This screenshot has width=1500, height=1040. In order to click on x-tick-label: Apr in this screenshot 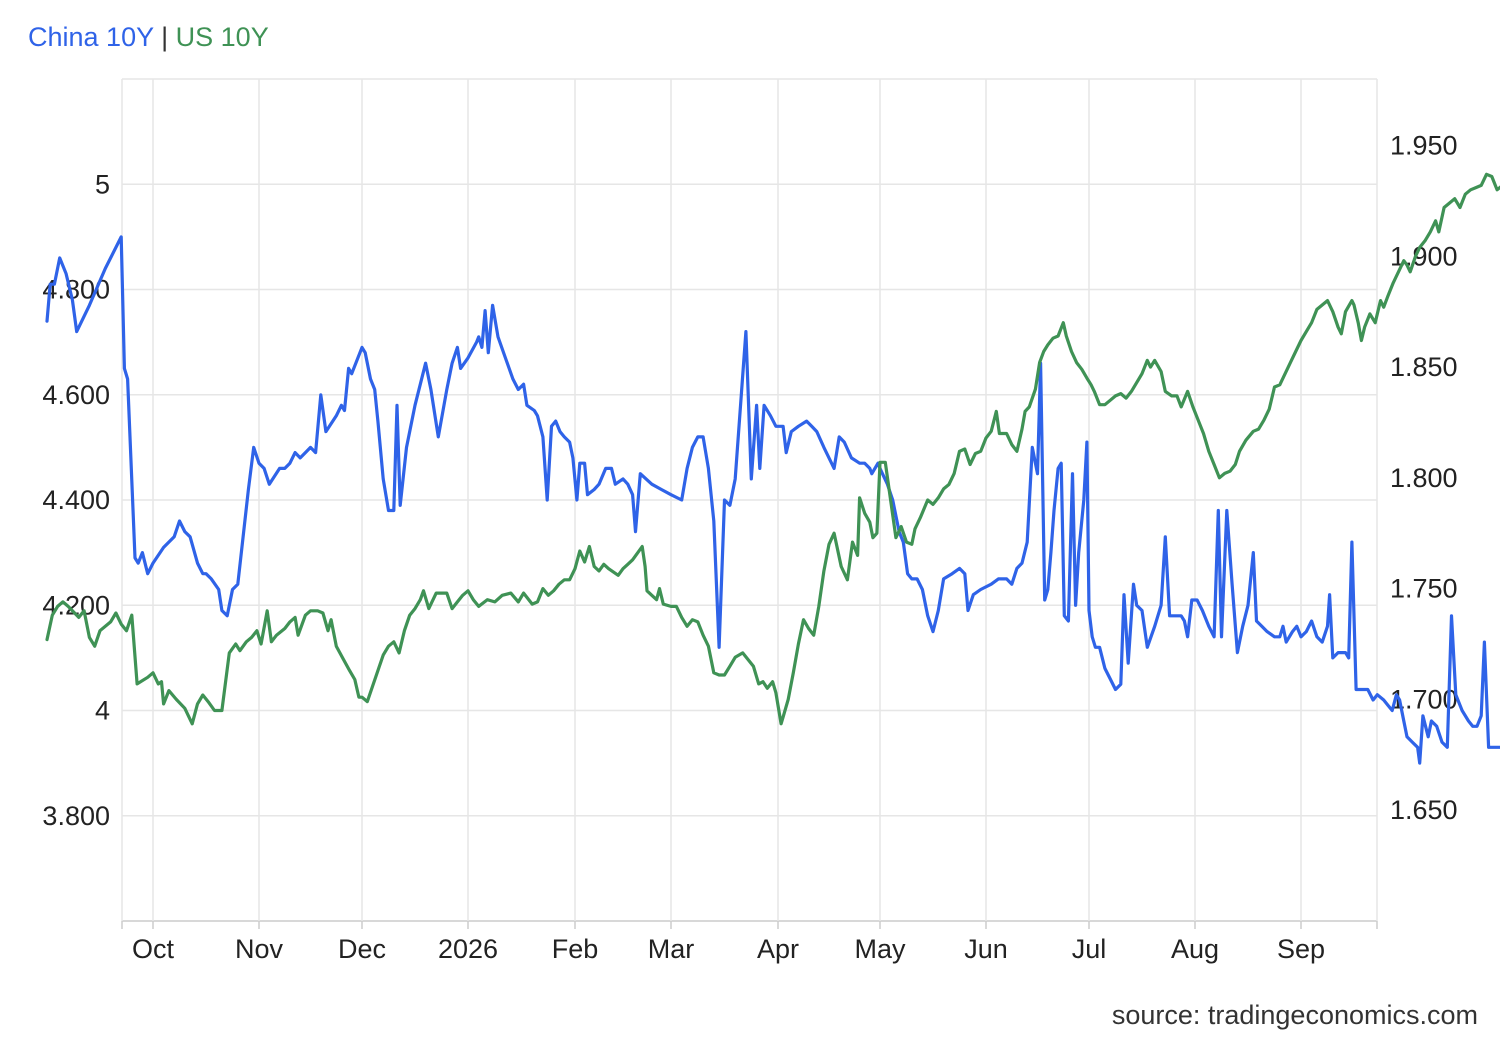, I will do `click(778, 949)`.